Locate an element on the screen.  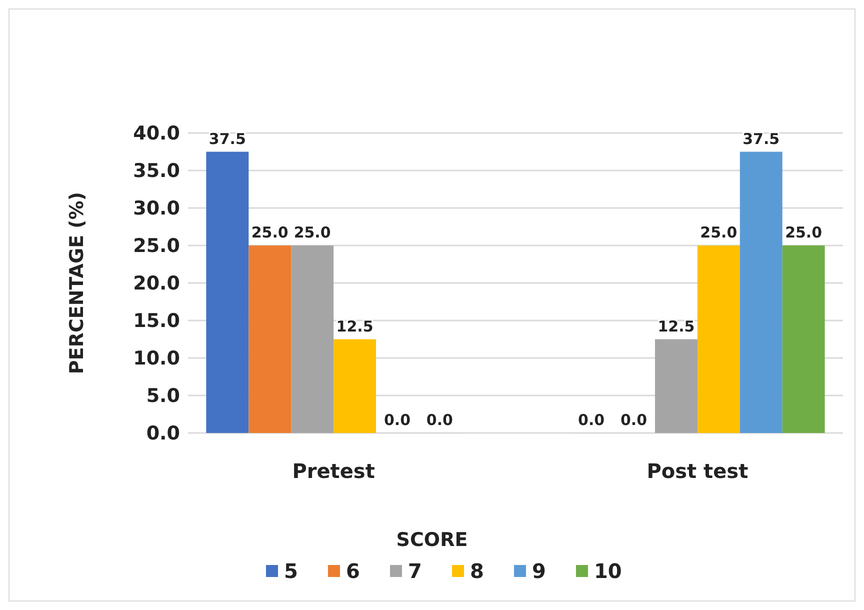
y-tick-label: 10.0 is located at coordinates (156, 359).